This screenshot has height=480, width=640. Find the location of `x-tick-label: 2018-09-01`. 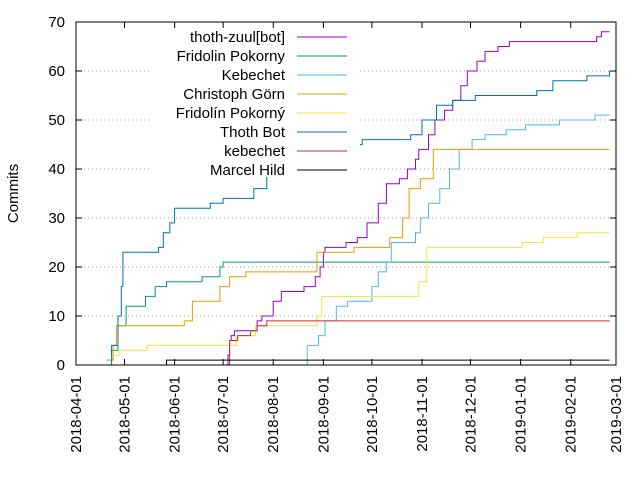

x-tick-label: 2018-09-01 is located at coordinates (323, 414).